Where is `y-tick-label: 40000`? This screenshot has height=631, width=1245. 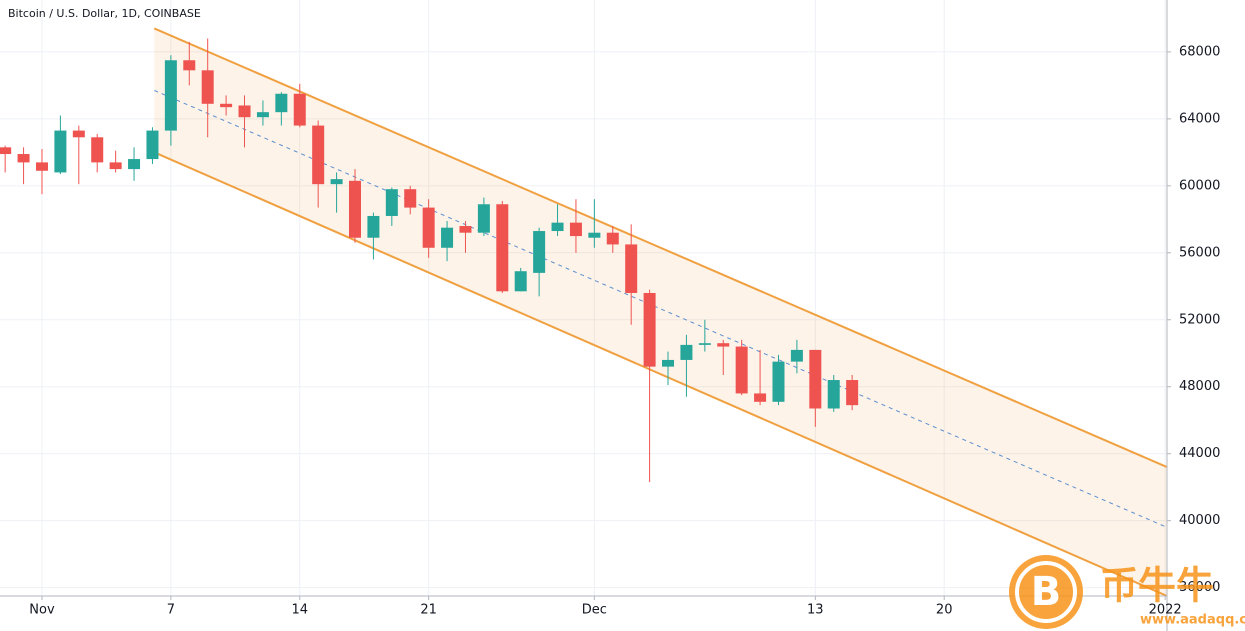
y-tick-label: 40000 is located at coordinates (1199, 520).